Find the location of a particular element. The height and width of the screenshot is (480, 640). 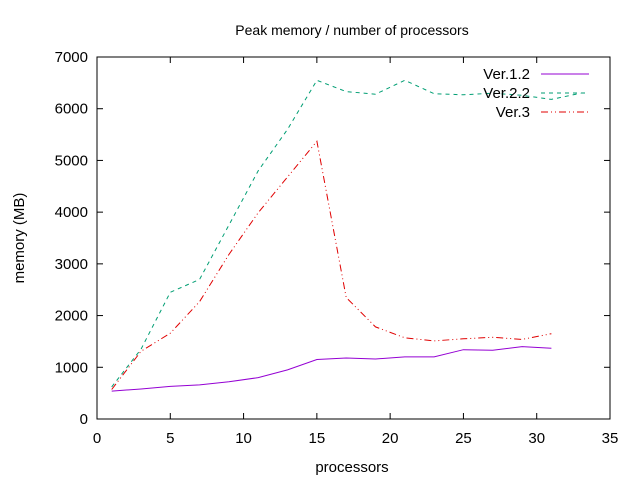

y-tick-label: 7000 is located at coordinates (71, 57).